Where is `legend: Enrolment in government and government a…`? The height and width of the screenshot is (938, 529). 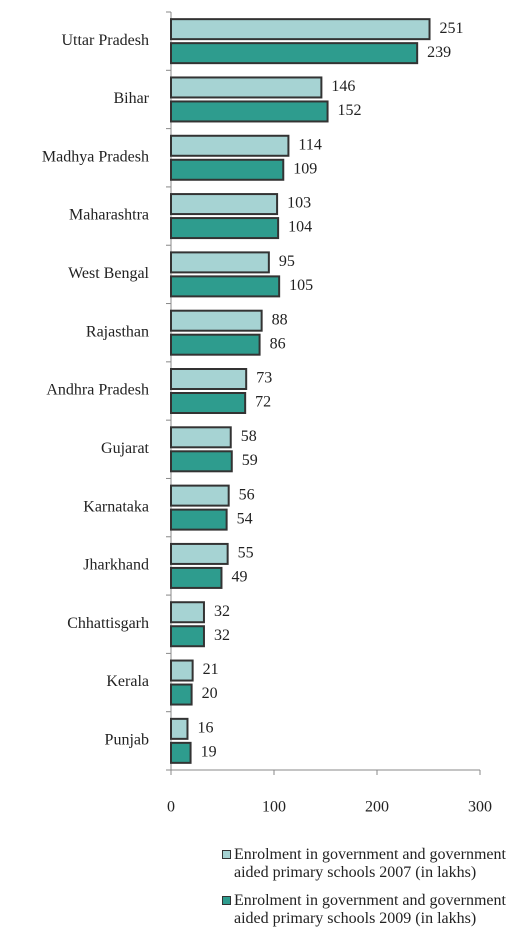
legend: Enrolment in government and government a… is located at coordinates (374, 892).